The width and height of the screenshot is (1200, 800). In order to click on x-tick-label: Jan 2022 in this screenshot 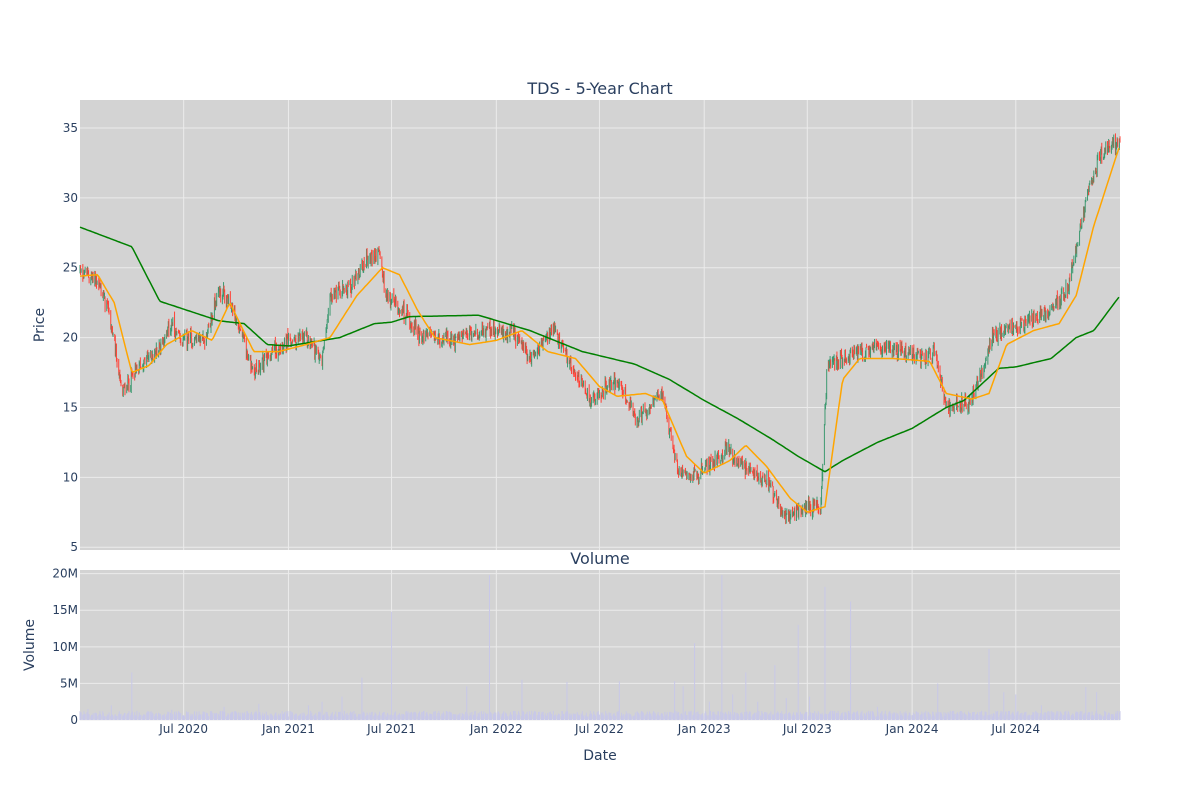, I will do `click(496, 729)`.